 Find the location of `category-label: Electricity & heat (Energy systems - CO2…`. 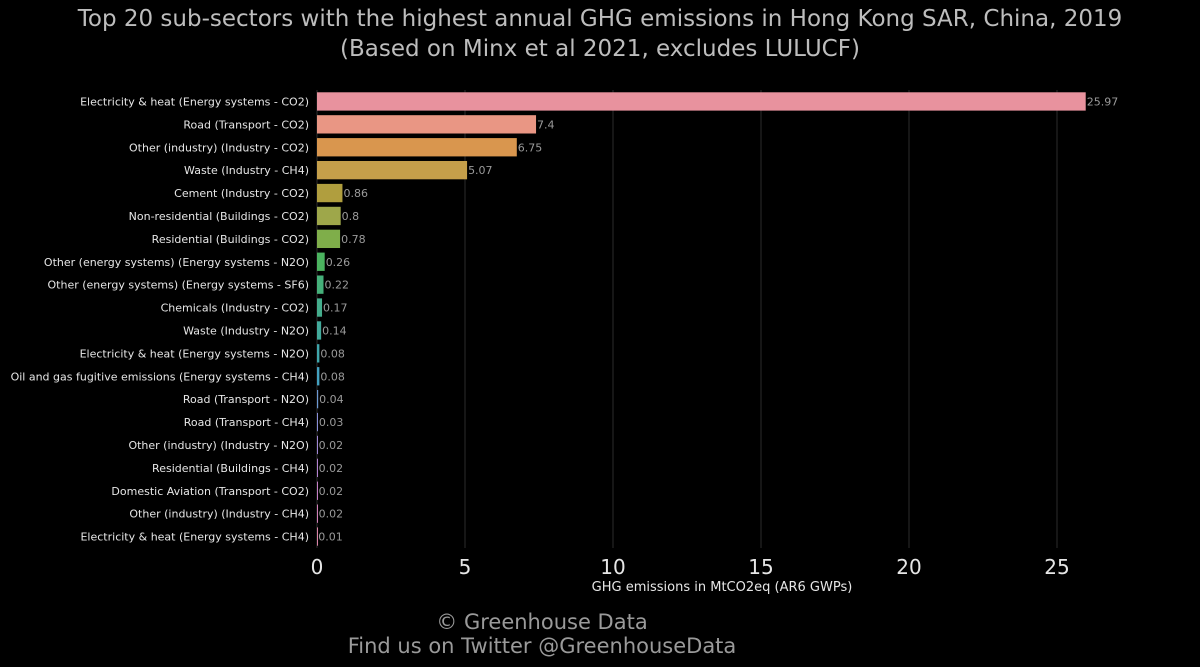

category-label: Electricity & heat (Energy systems - CO2… is located at coordinates (194, 101).